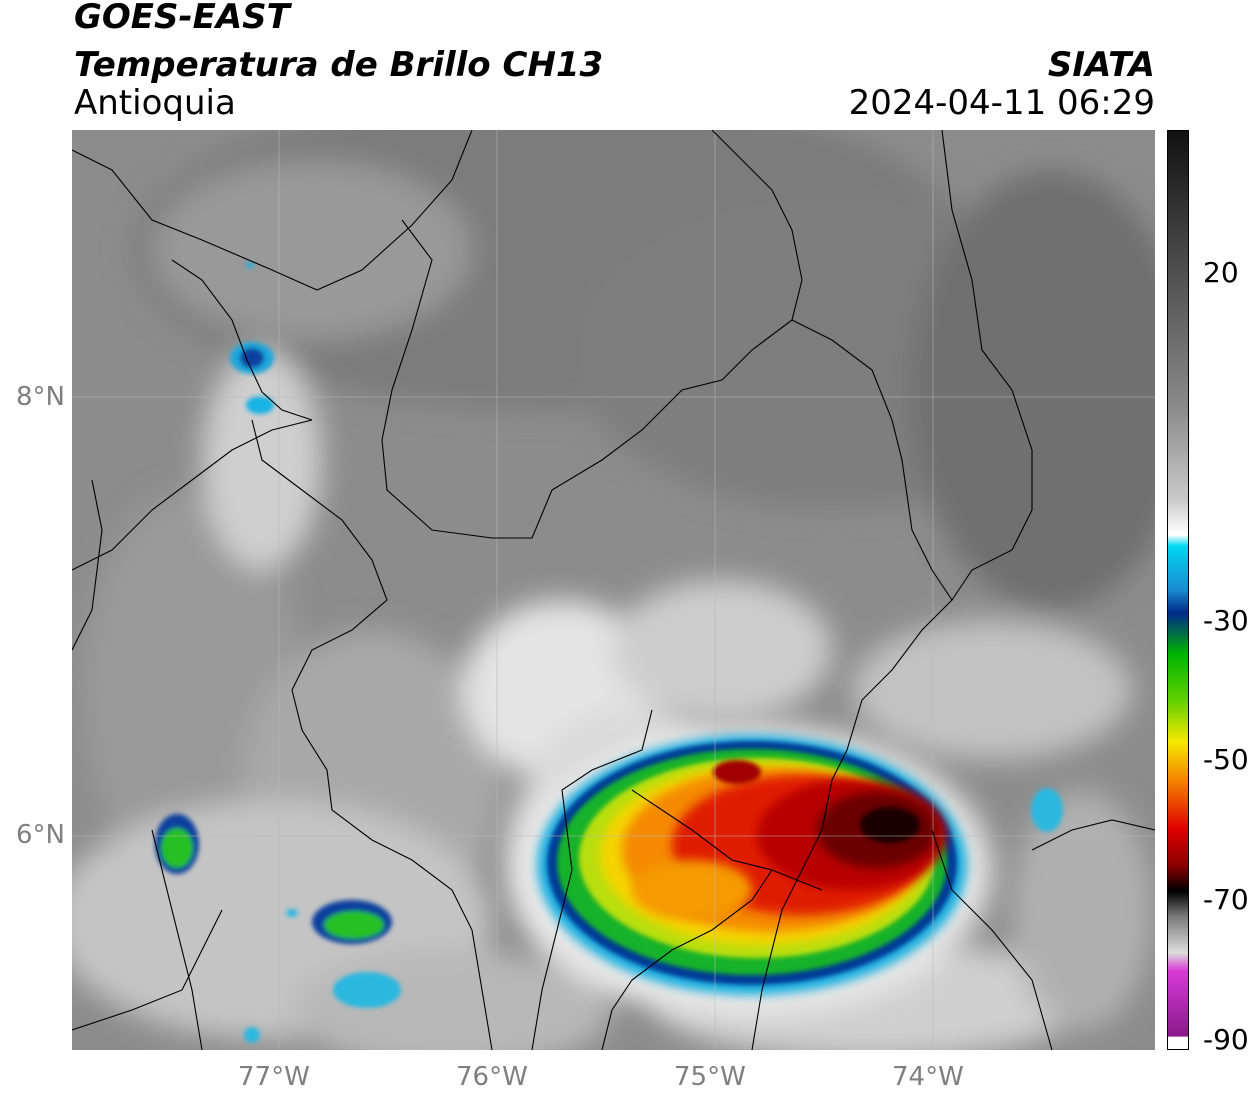  What do you see at coordinates (710, 1077) in the screenshot?
I see `lon-tick-label: 75°W` at bounding box center [710, 1077].